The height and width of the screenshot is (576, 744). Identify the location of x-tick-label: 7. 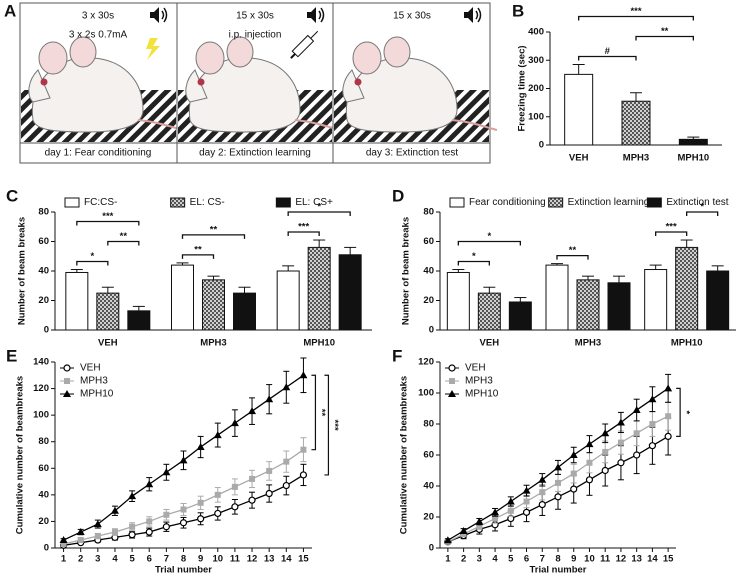
(166, 559).